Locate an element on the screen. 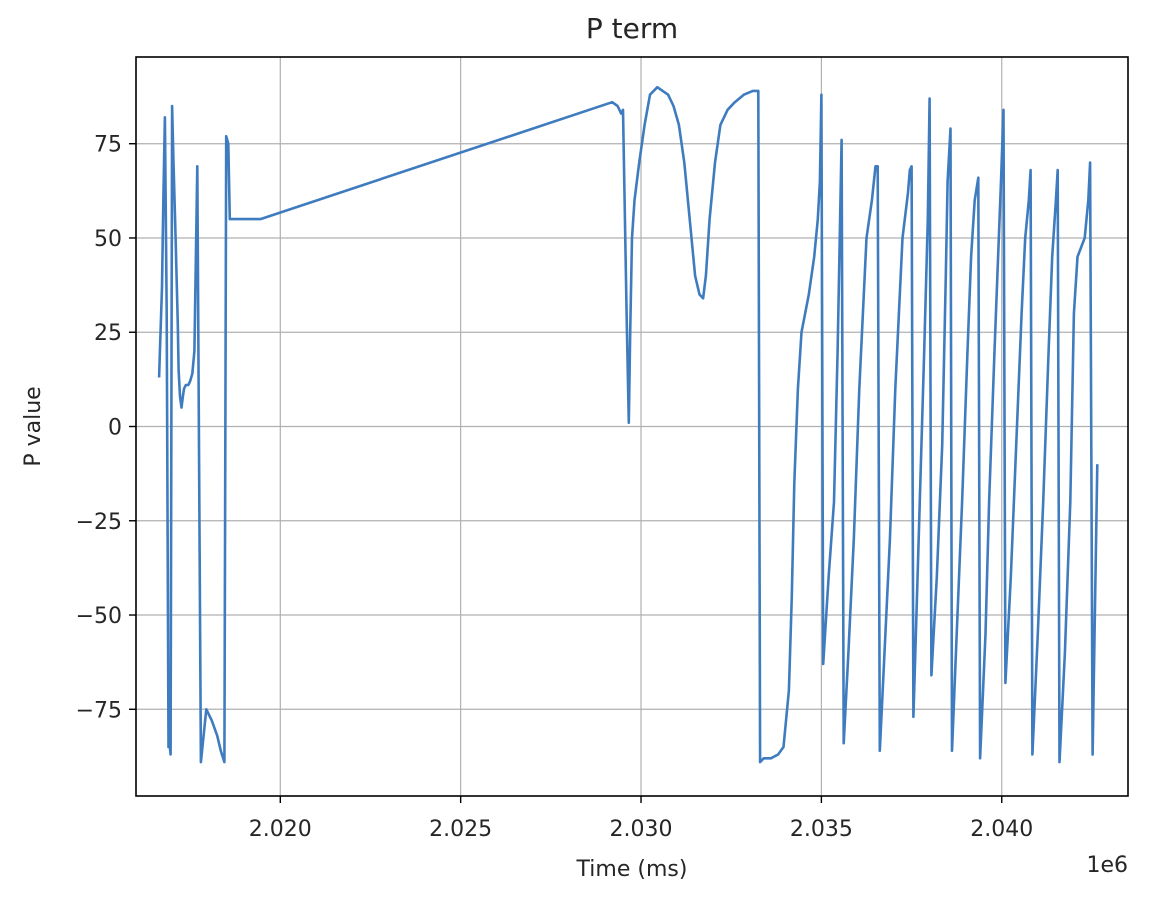 Image resolution: width=1166 pixels, height=902 pixels. x-tick-label: 2.020 is located at coordinates (280, 829).